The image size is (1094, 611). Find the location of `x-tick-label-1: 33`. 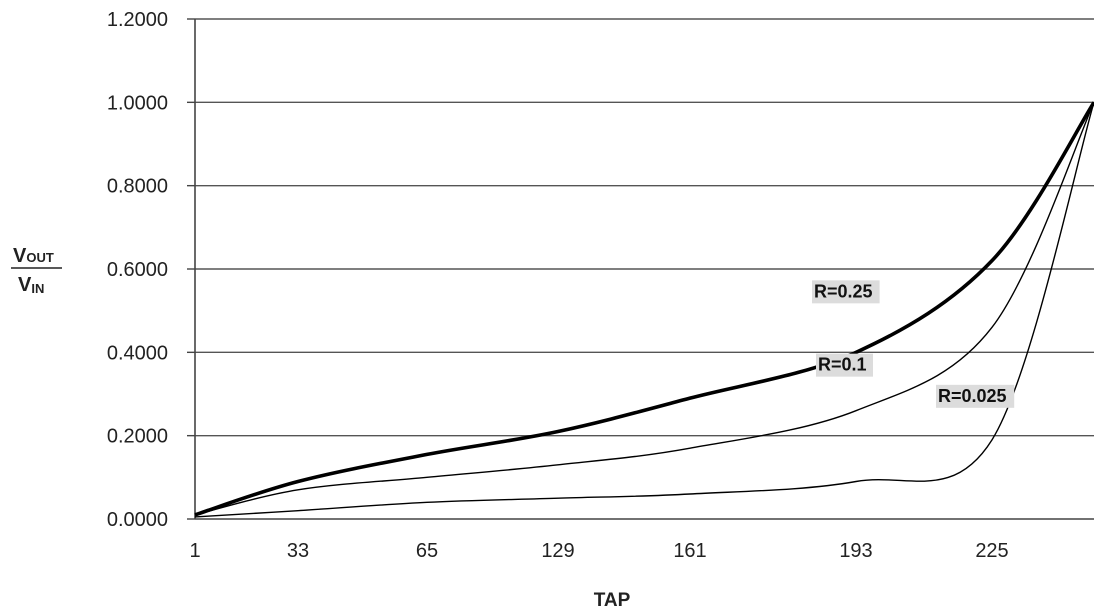

x-tick-label-1: 33 is located at coordinates (298, 551).